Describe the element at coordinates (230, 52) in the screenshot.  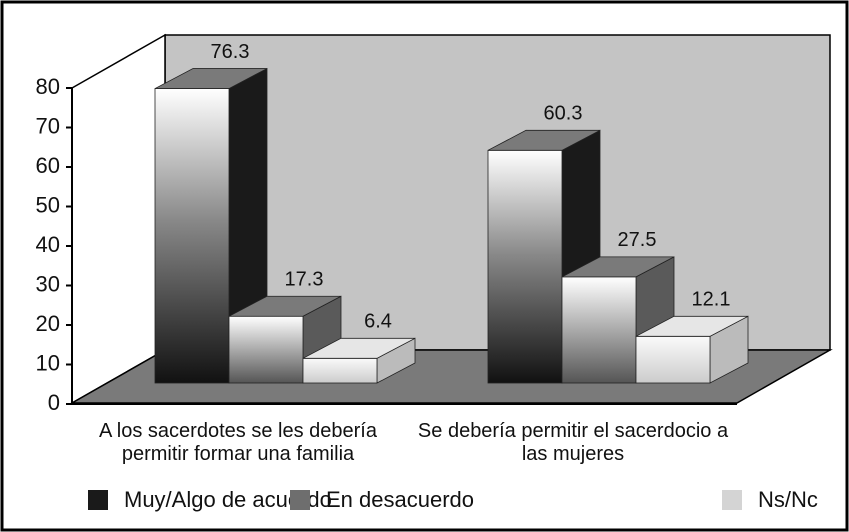
I see `value-label: 76.3` at that location.